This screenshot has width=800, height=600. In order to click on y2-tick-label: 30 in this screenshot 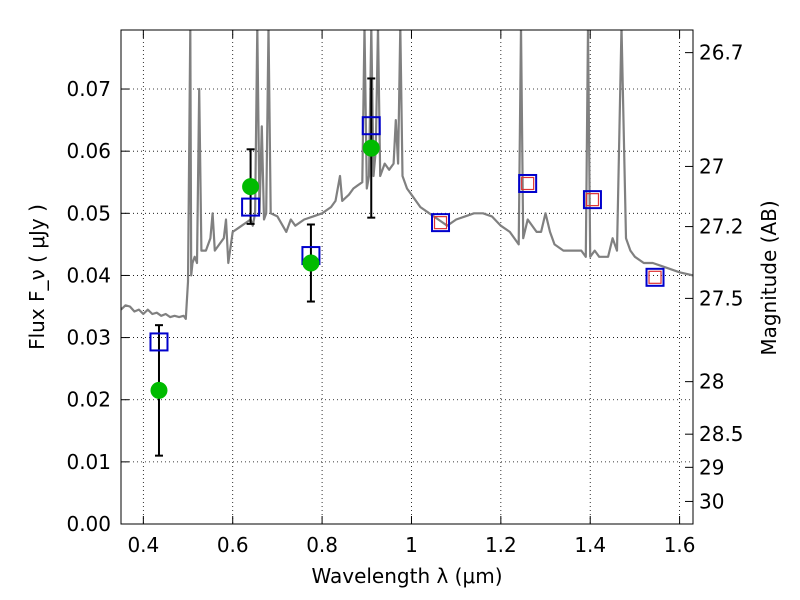, I will do `click(711, 501)`.